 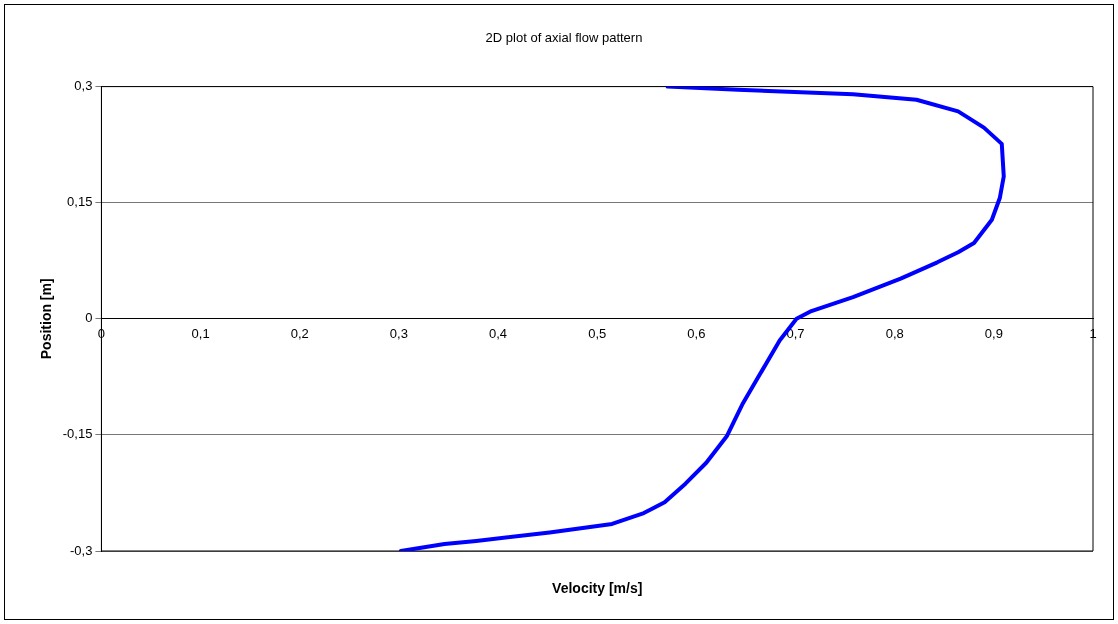 What do you see at coordinates (77, 434) in the screenshot?
I see `y-tick-label: -0,15` at bounding box center [77, 434].